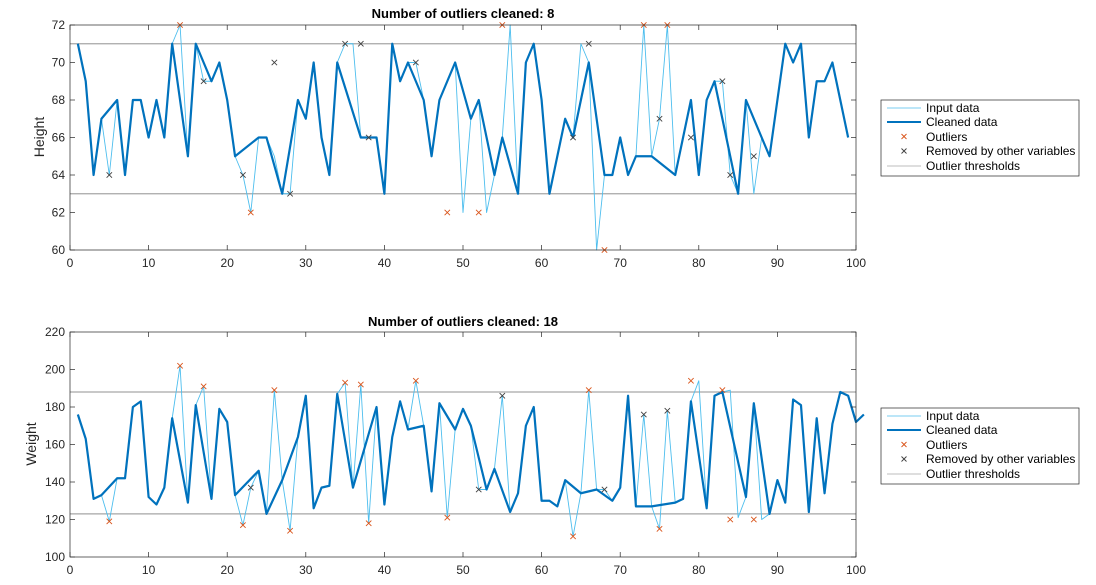 Image resolution: width=1096 pixels, height=585 pixels. What do you see at coordinates (59, 213) in the screenshot?
I see `y-tick-label: 62` at bounding box center [59, 213].